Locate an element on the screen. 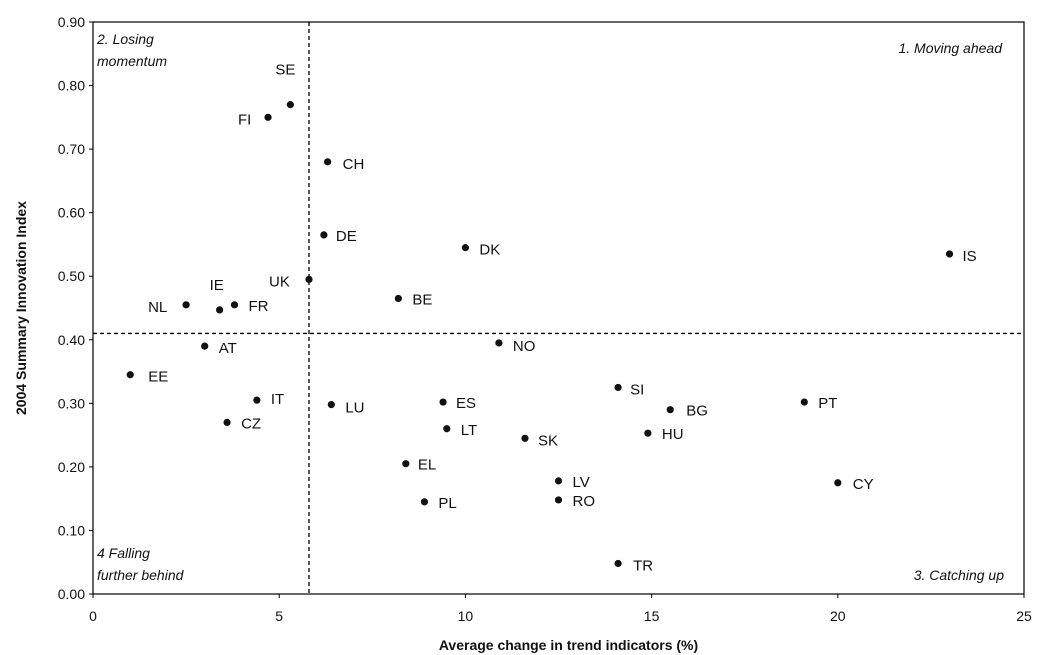  quadrant-label-catching-up: 3. Catching up is located at coordinates (959, 575).